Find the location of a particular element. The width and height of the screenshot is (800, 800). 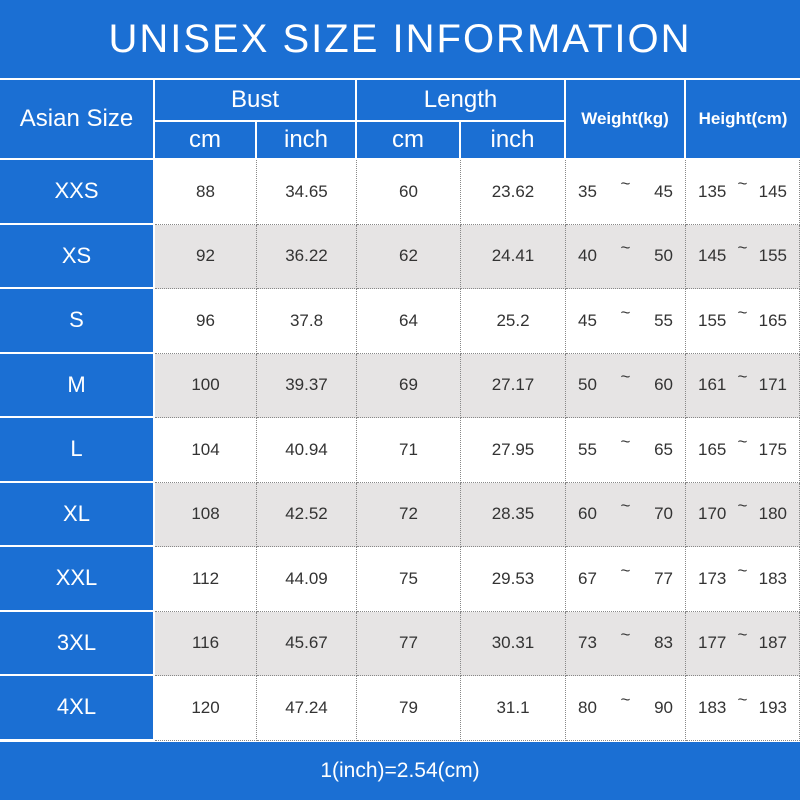

height-cell: 165 ~175 is located at coordinates (743, 450).